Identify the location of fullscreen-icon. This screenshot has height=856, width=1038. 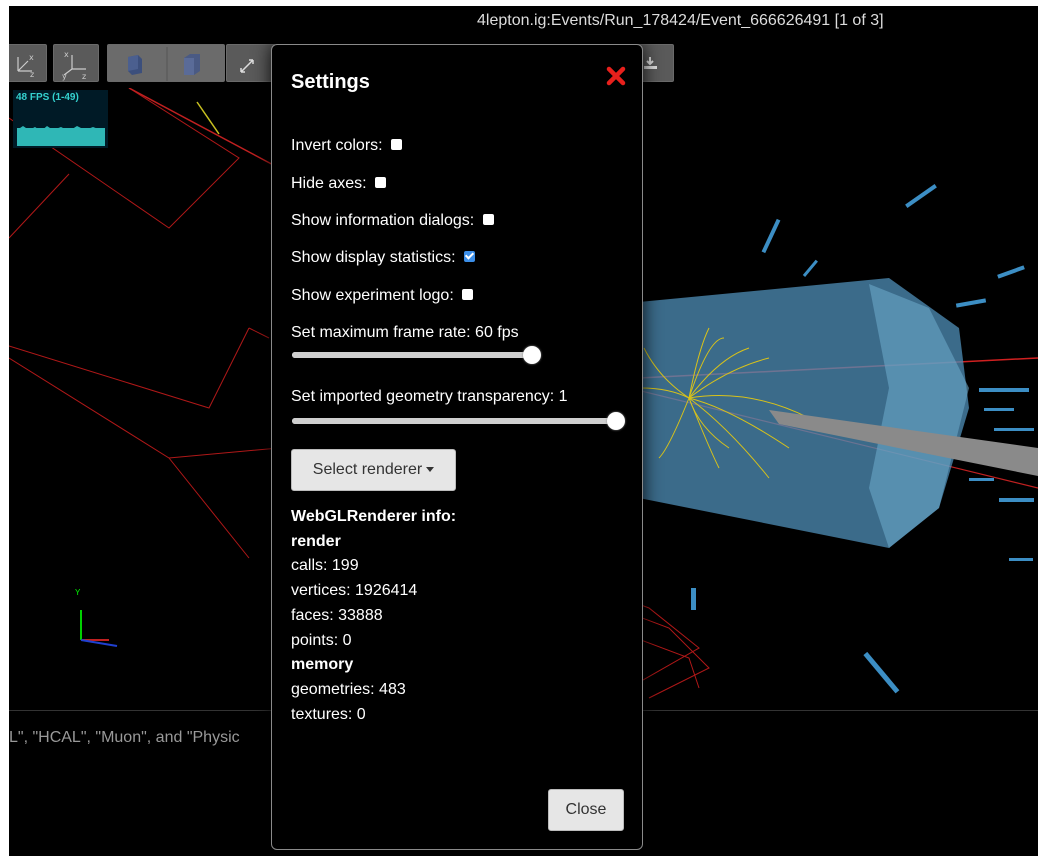
(247, 66).